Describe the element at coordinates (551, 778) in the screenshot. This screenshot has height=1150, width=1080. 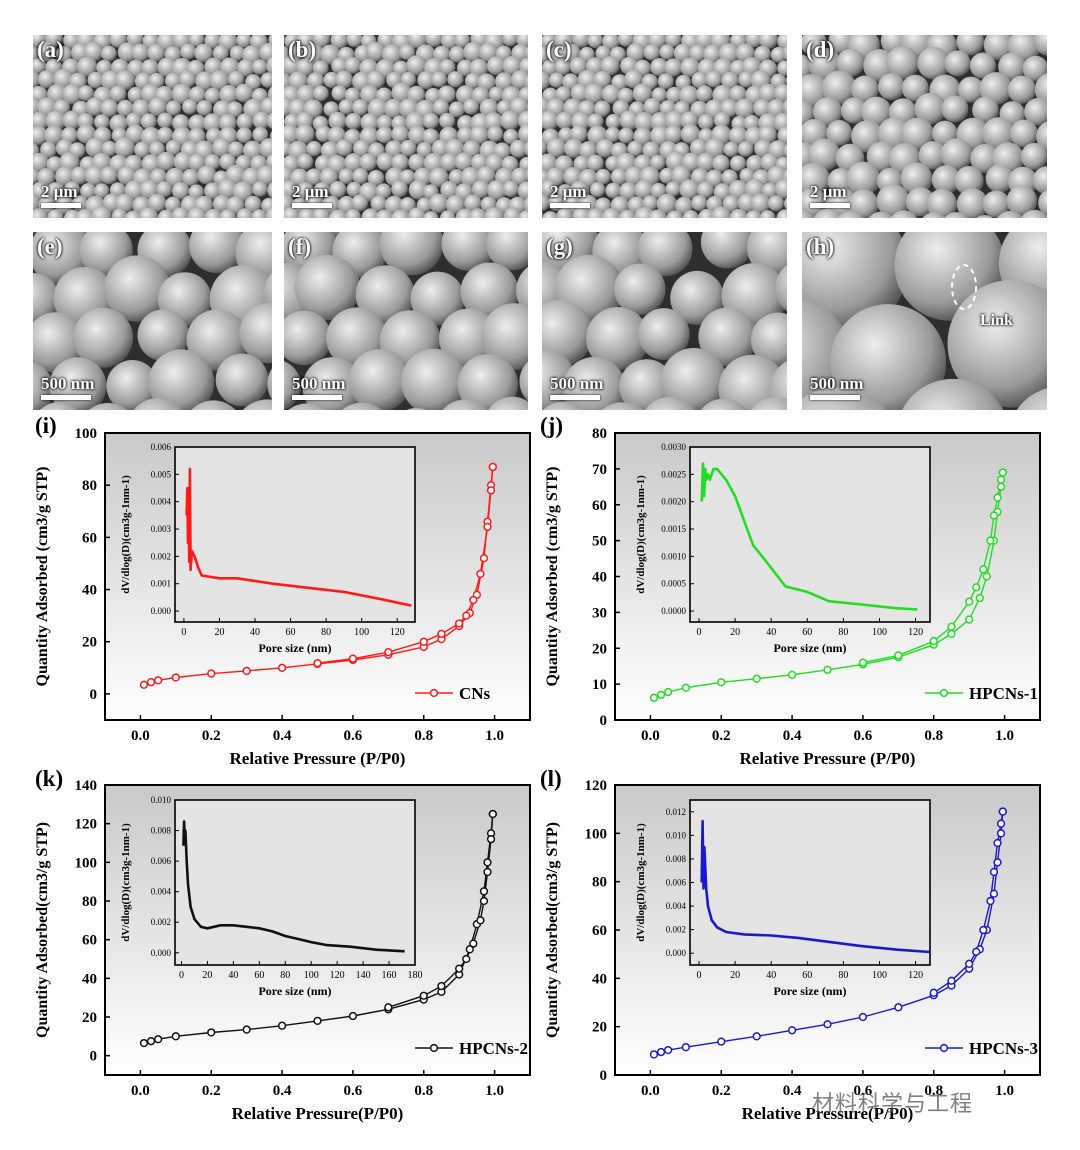
I see `panel-label: (l)` at that location.